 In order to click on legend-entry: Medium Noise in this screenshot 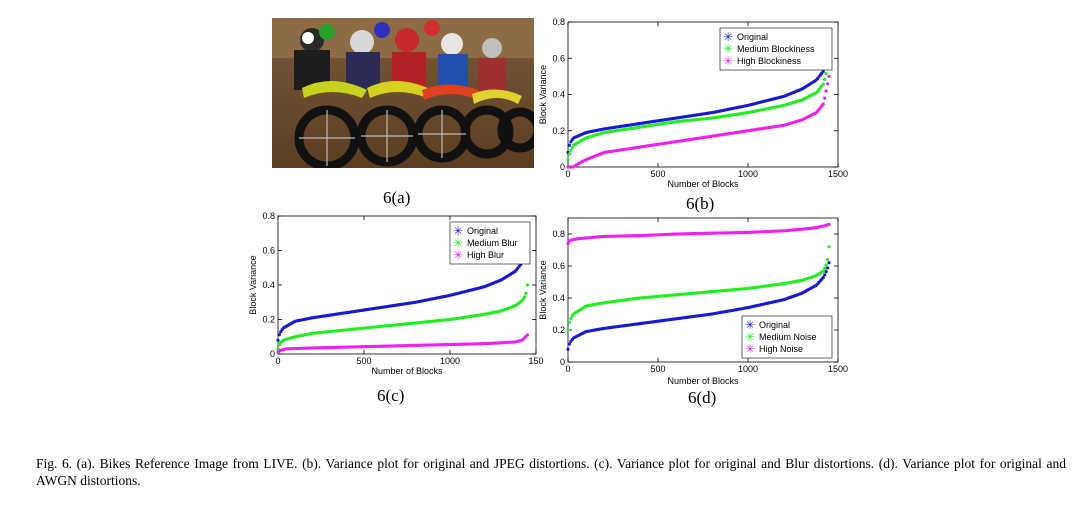, I will do `click(788, 337)`.